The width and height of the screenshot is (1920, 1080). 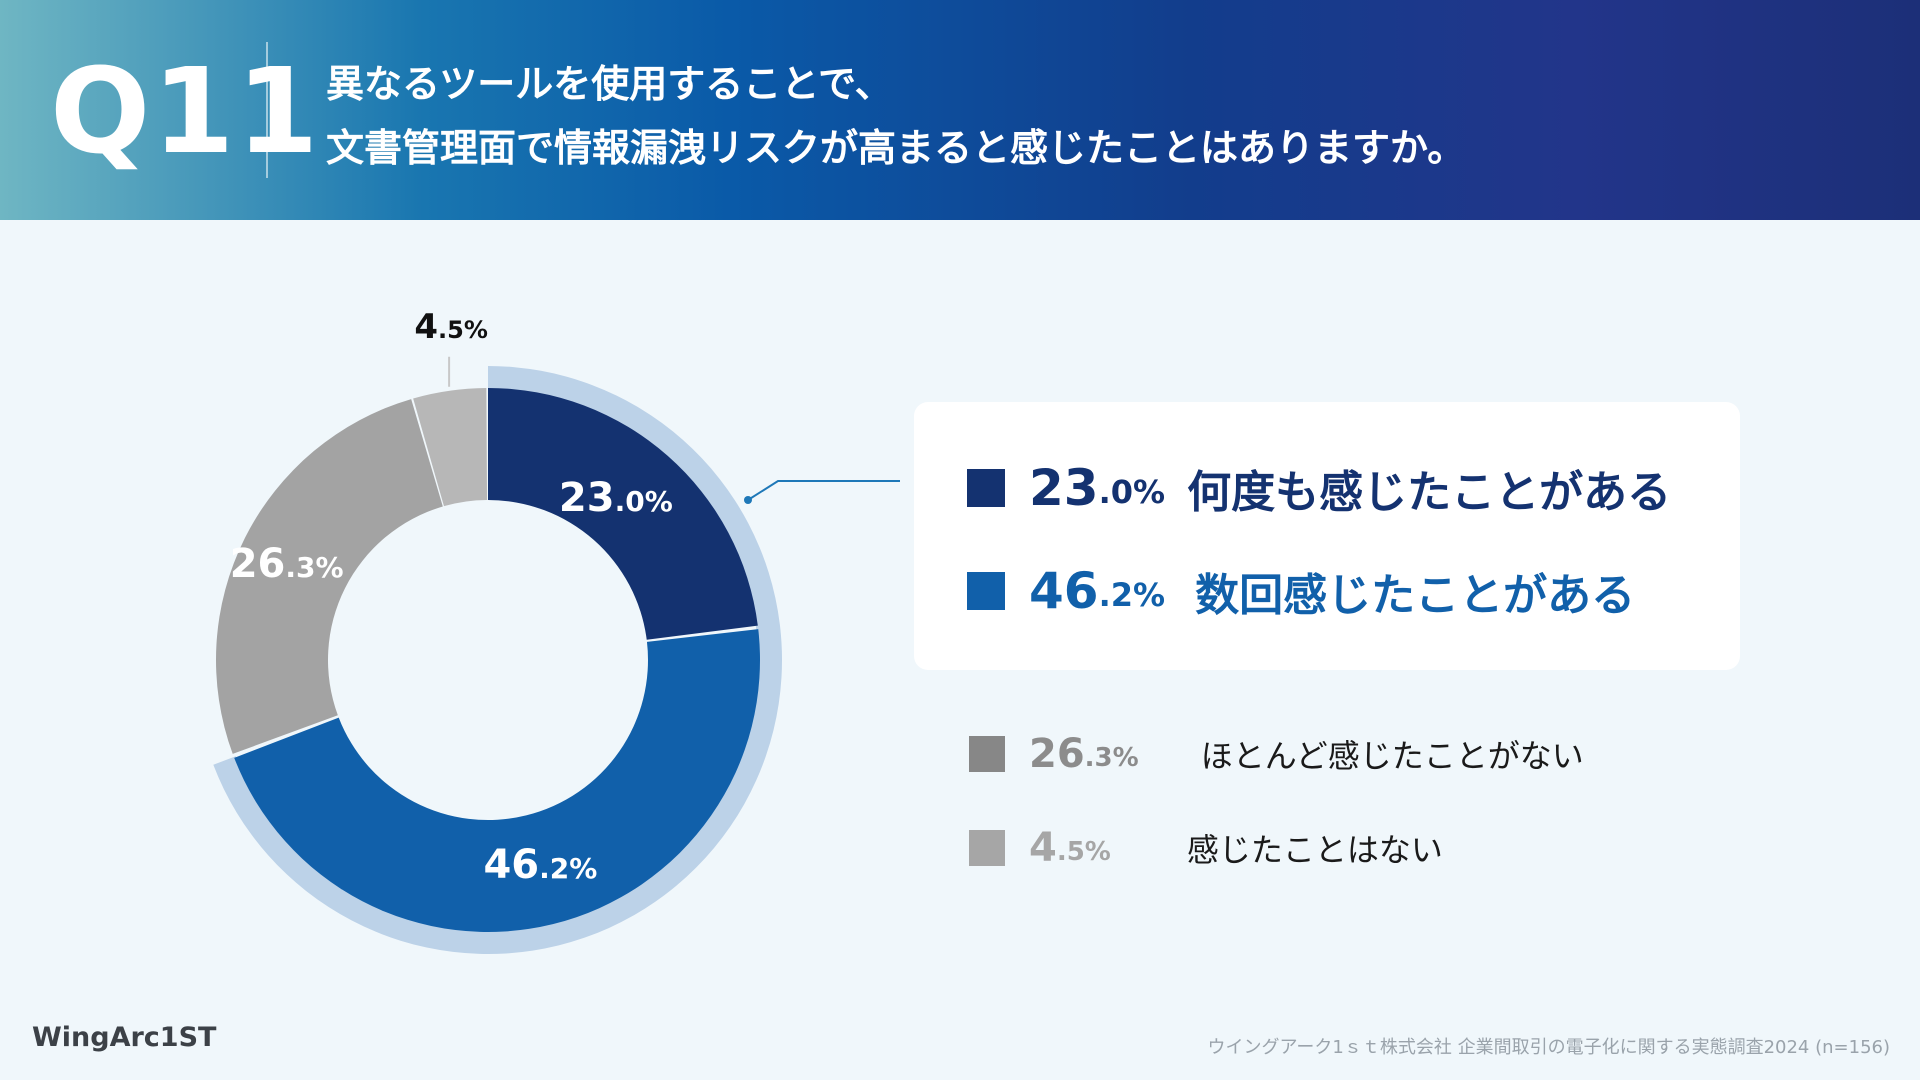 I want to click on legend-label: 数回感じたことがある, so click(x=1415, y=595).